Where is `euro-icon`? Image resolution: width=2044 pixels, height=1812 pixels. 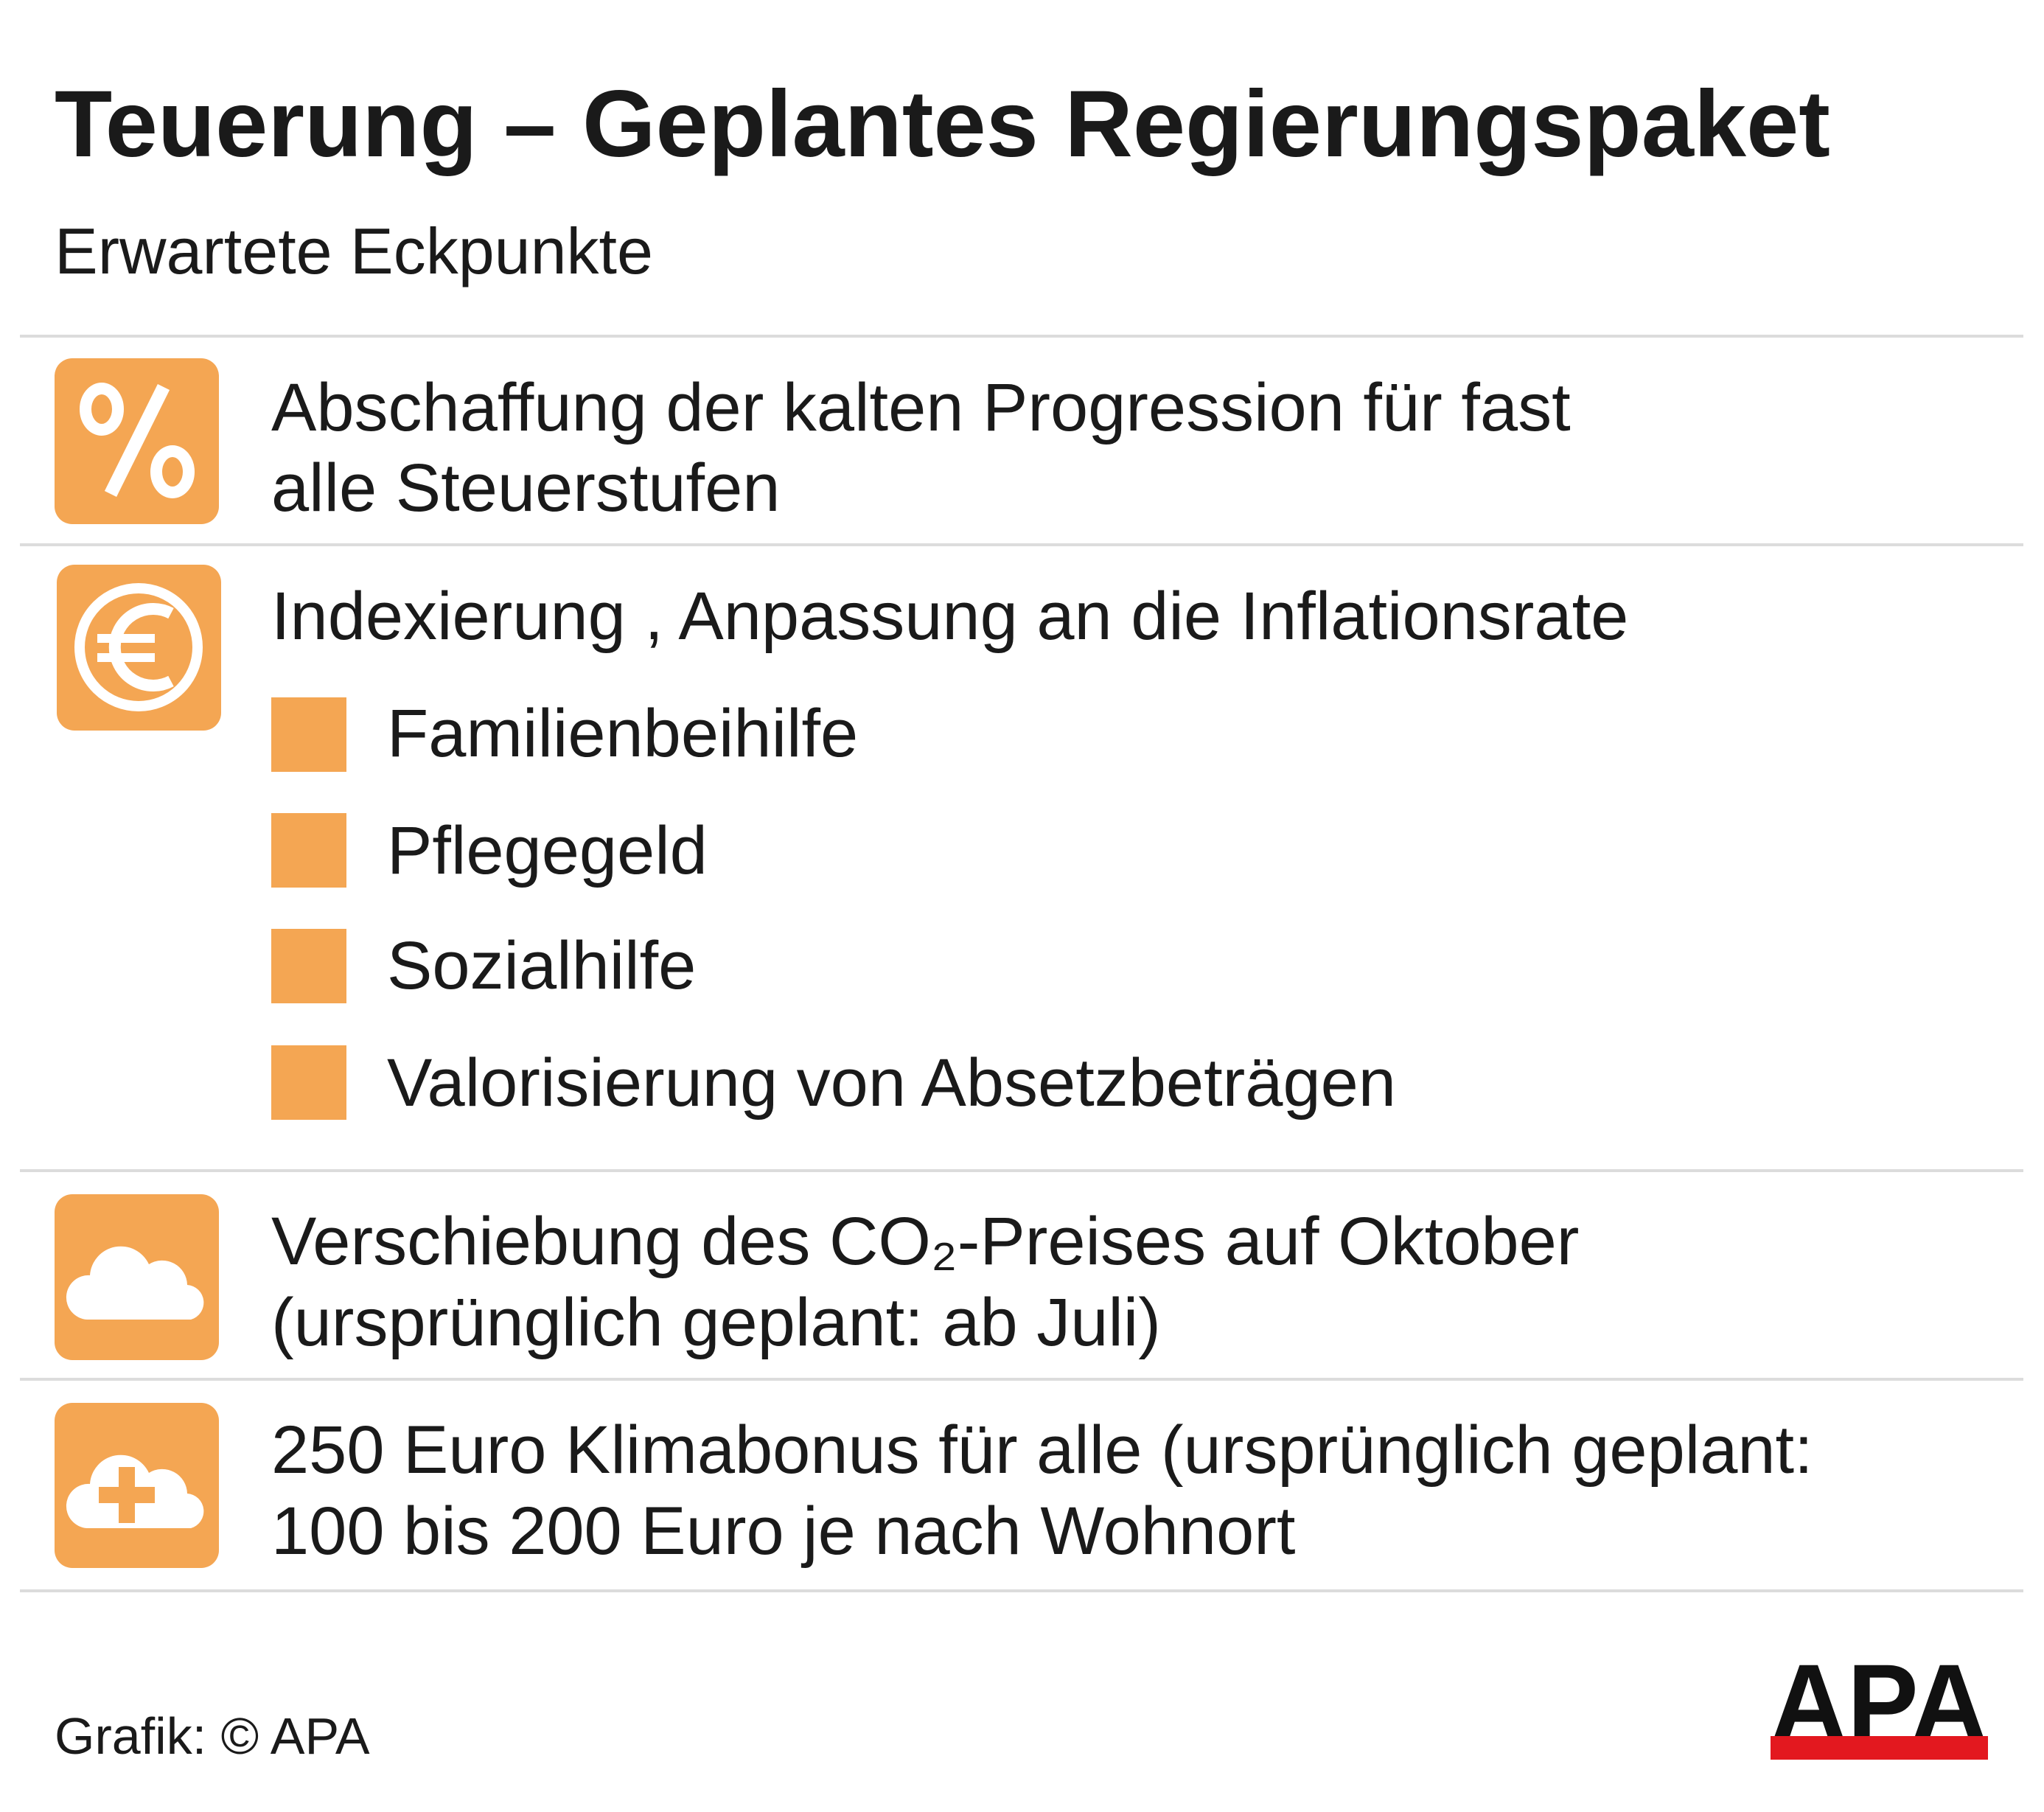 euro-icon is located at coordinates (139, 648).